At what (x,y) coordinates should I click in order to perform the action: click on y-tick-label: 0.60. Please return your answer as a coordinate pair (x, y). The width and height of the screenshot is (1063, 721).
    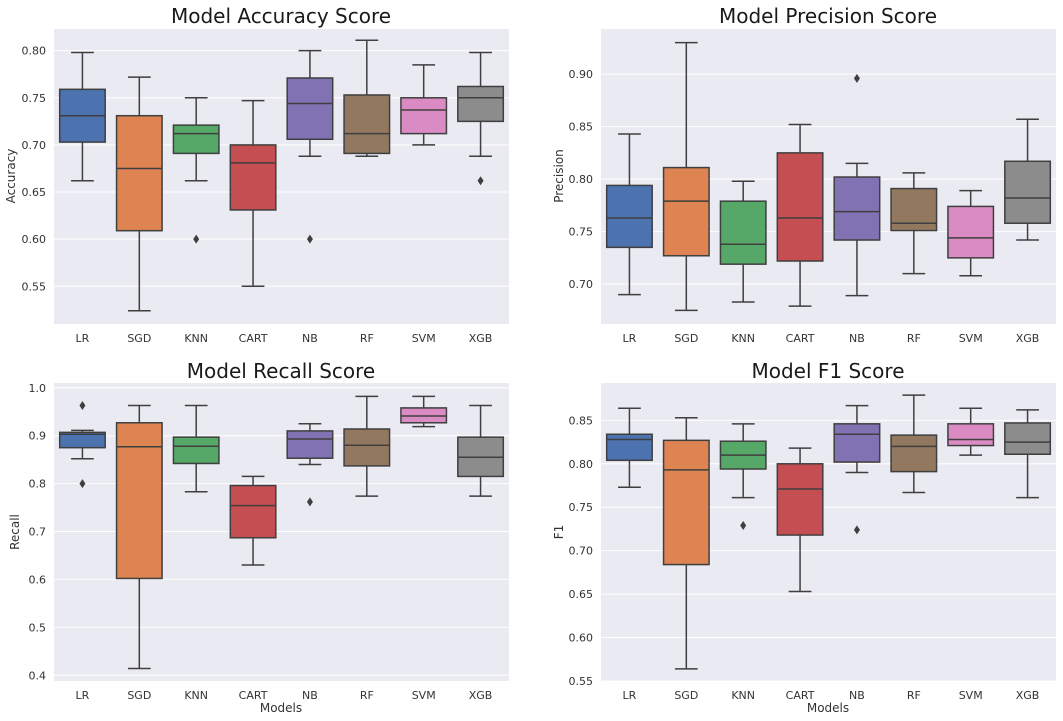
    Looking at the image, I should click on (581, 638).